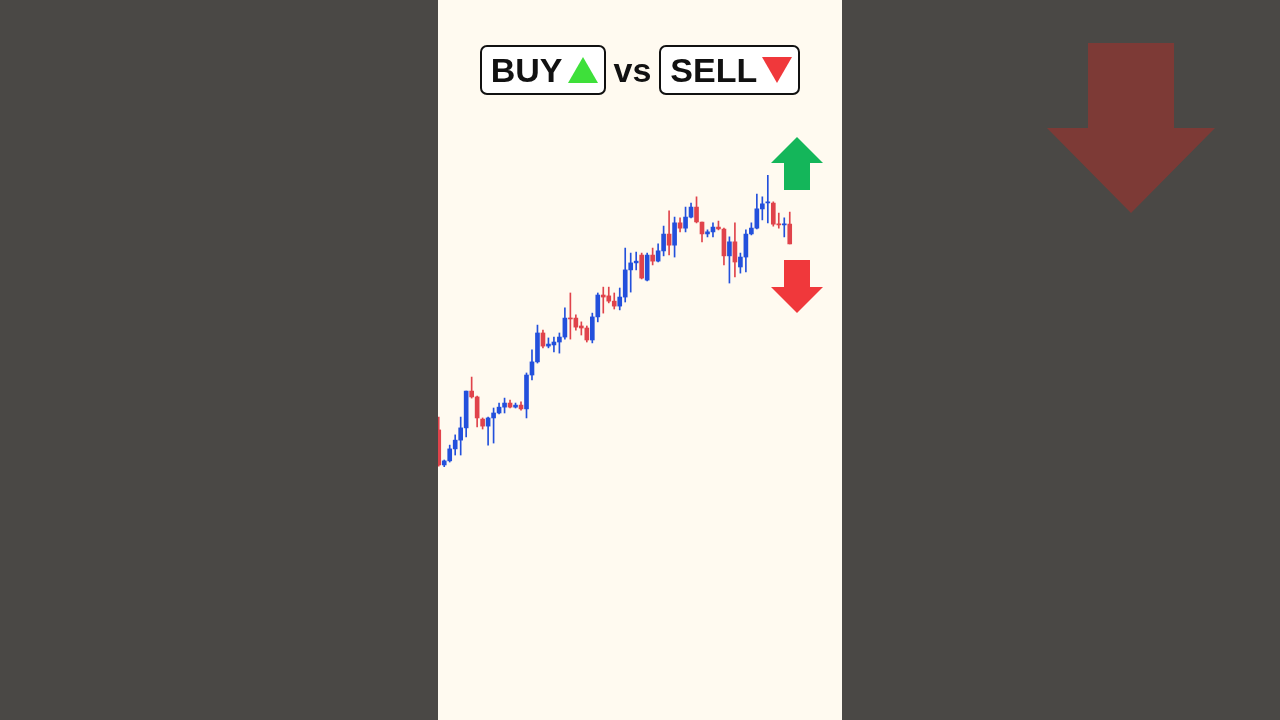 The height and width of the screenshot is (720, 1280). Describe the element at coordinates (624, 70) in the screenshot. I see `chart-title: BUY vs SELL` at that location.